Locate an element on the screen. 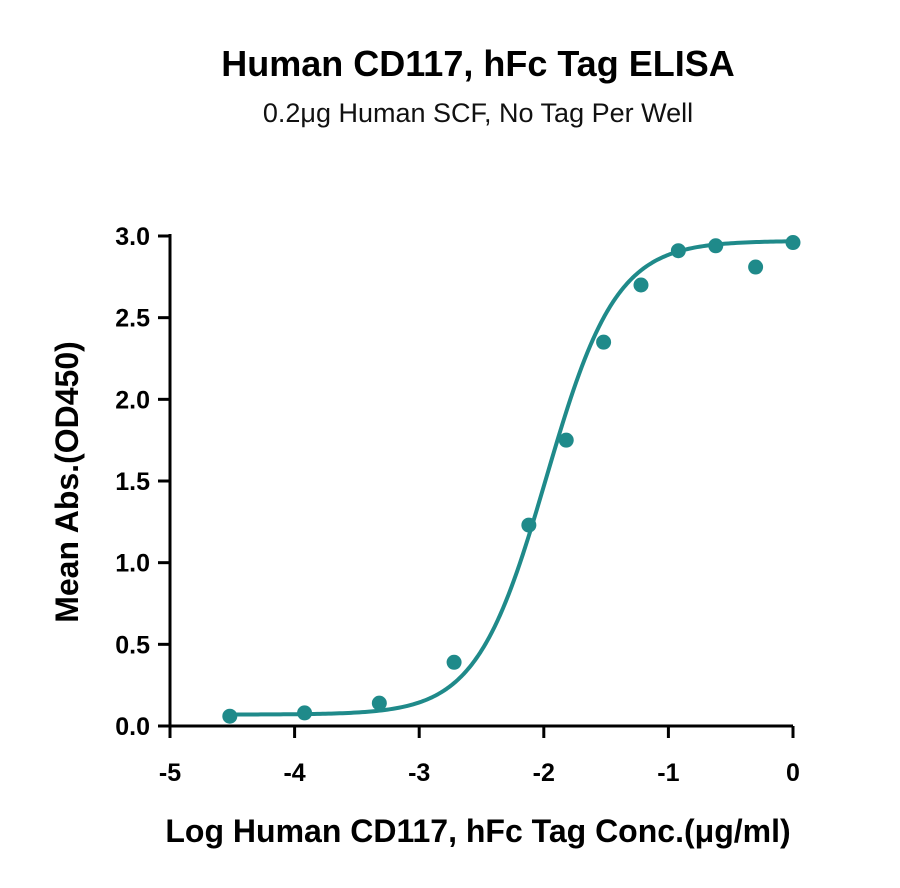 The image size is (900, 888). x-tick-label: -5 is located at coordinates (170, 773).